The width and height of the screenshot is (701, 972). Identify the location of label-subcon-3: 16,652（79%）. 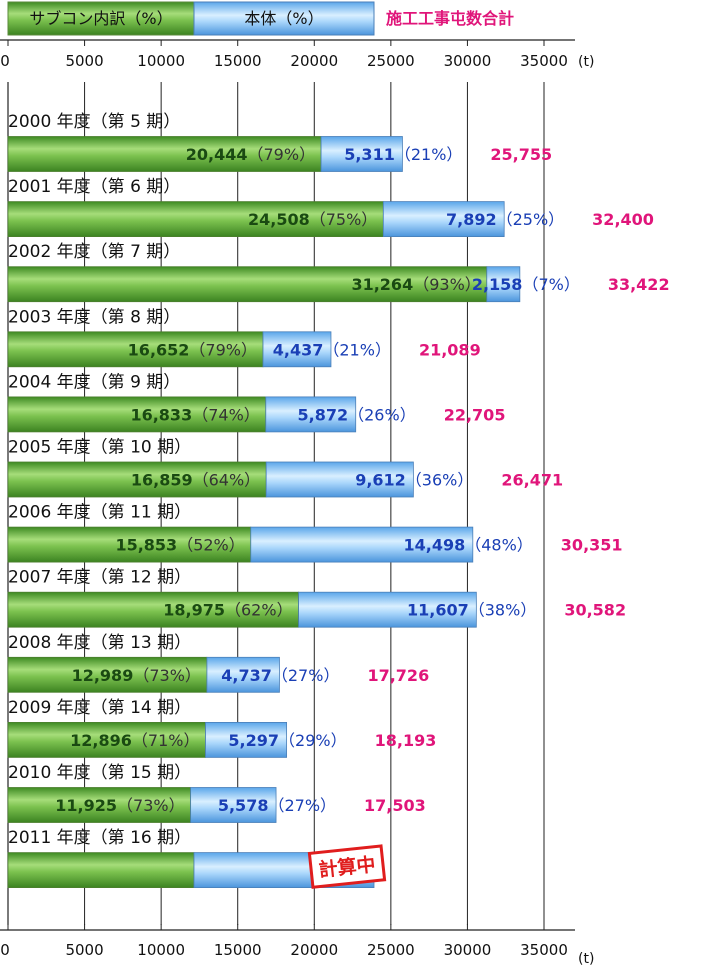
(192, 349).